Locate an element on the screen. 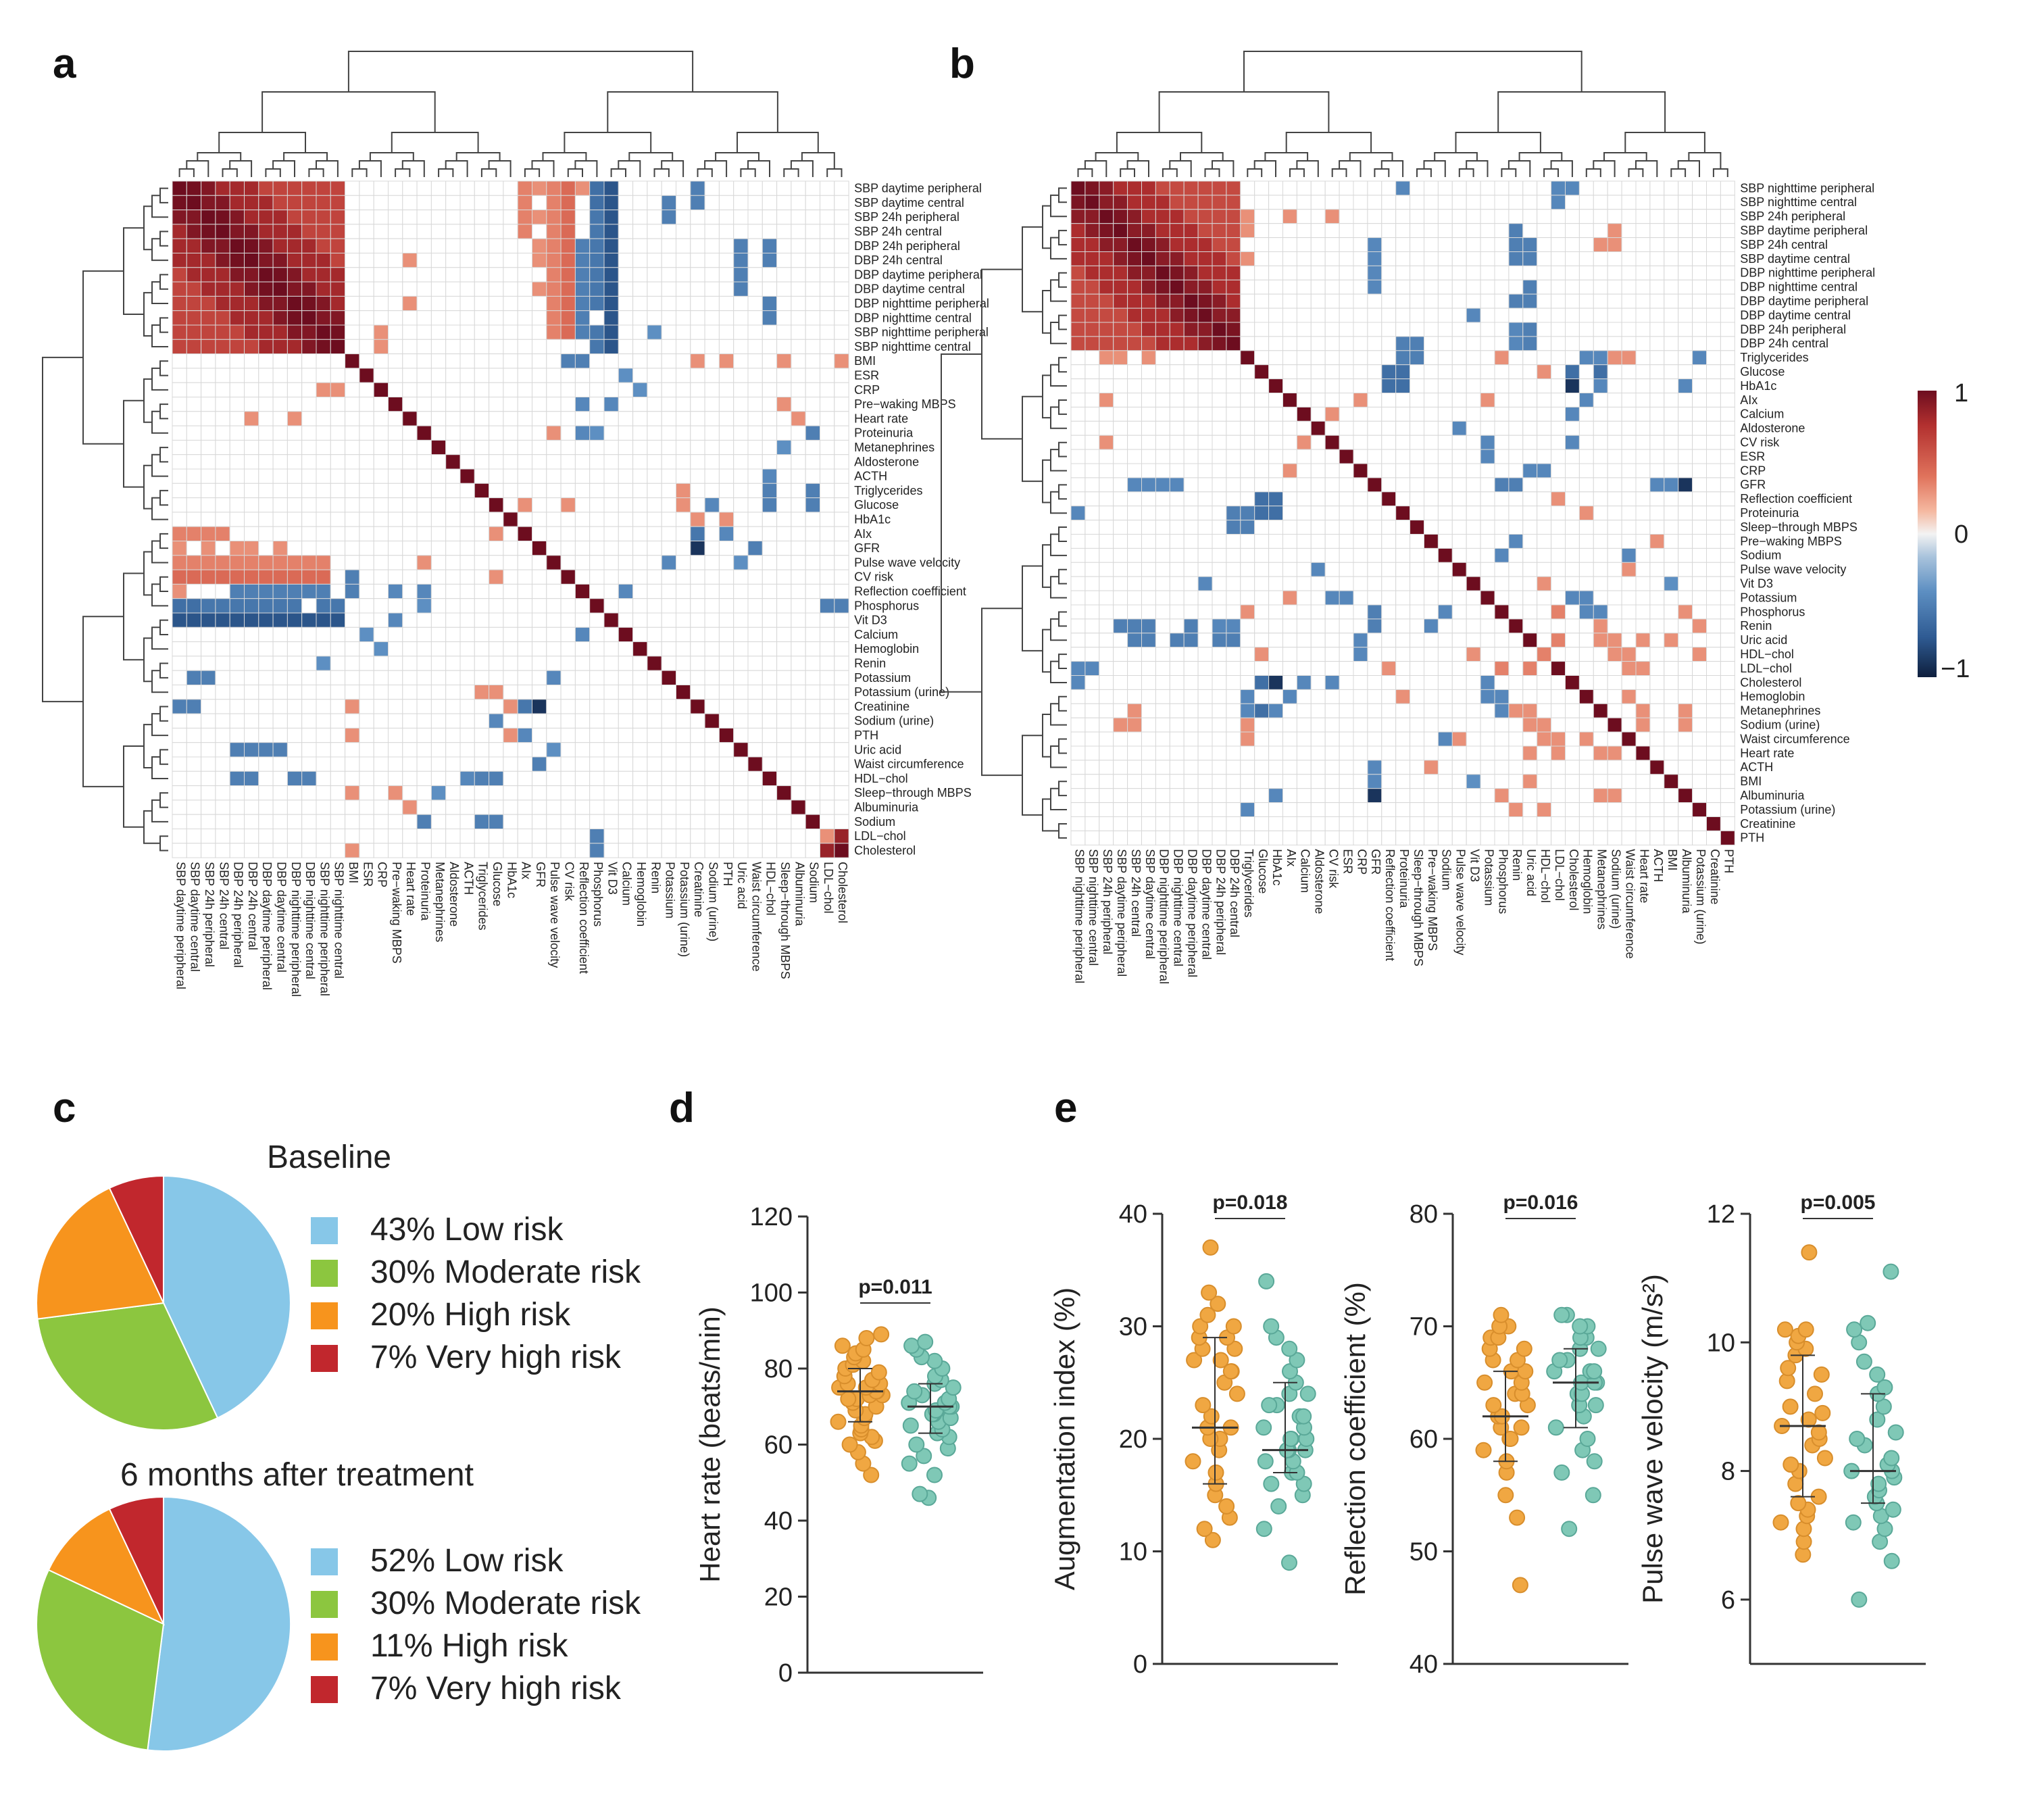  row-label: Sleep−through MBPS is located at coordinates (913, 793).